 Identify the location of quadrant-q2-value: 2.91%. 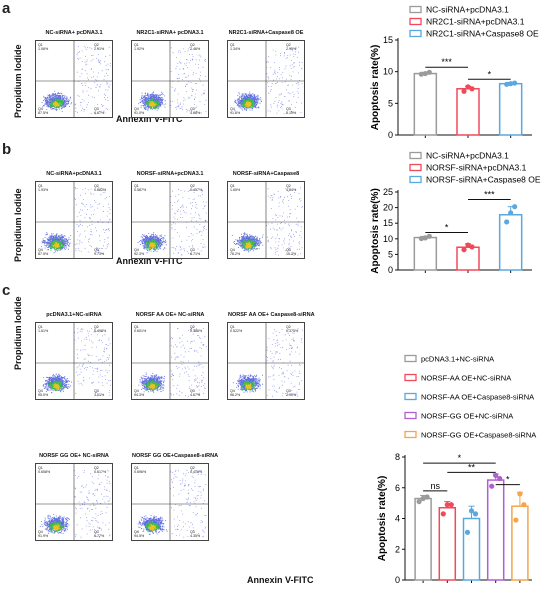
(99, 49).